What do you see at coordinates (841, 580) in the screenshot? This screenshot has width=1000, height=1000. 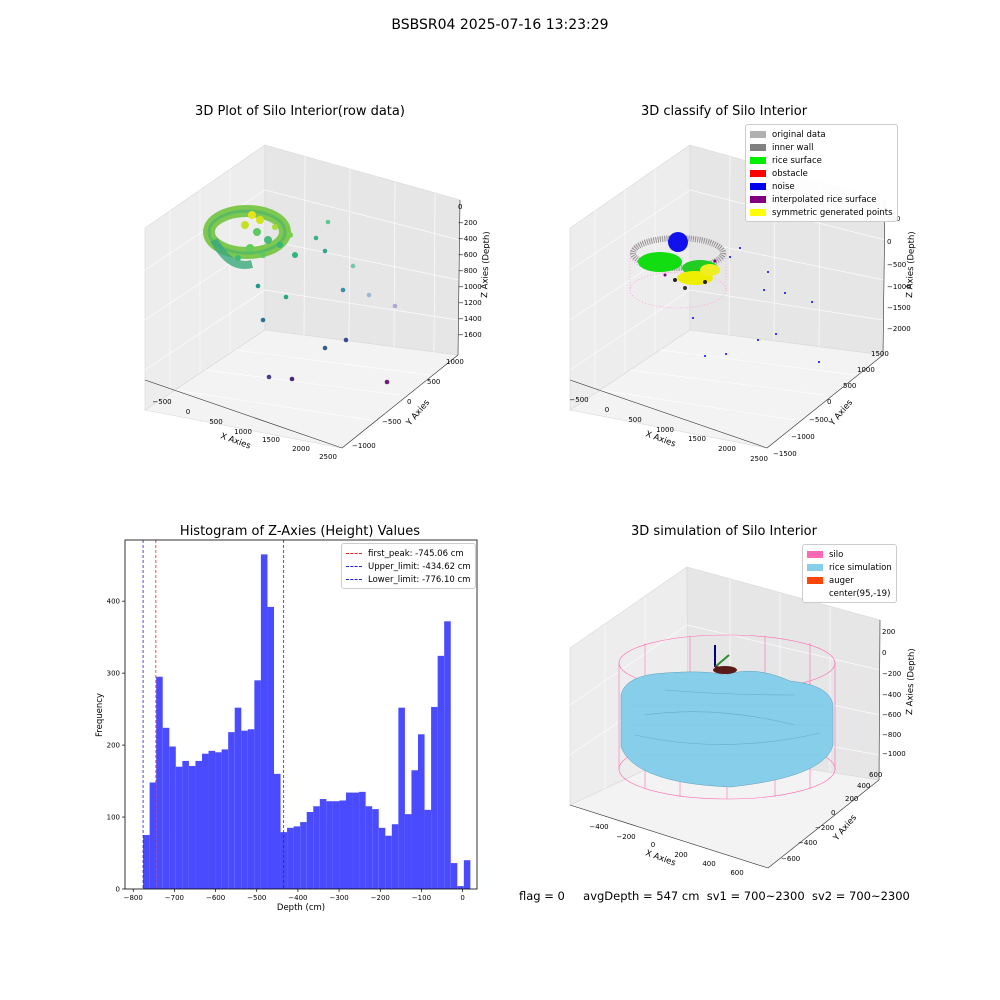 I see `legend-label: auger` at bounding box center [841, 580].